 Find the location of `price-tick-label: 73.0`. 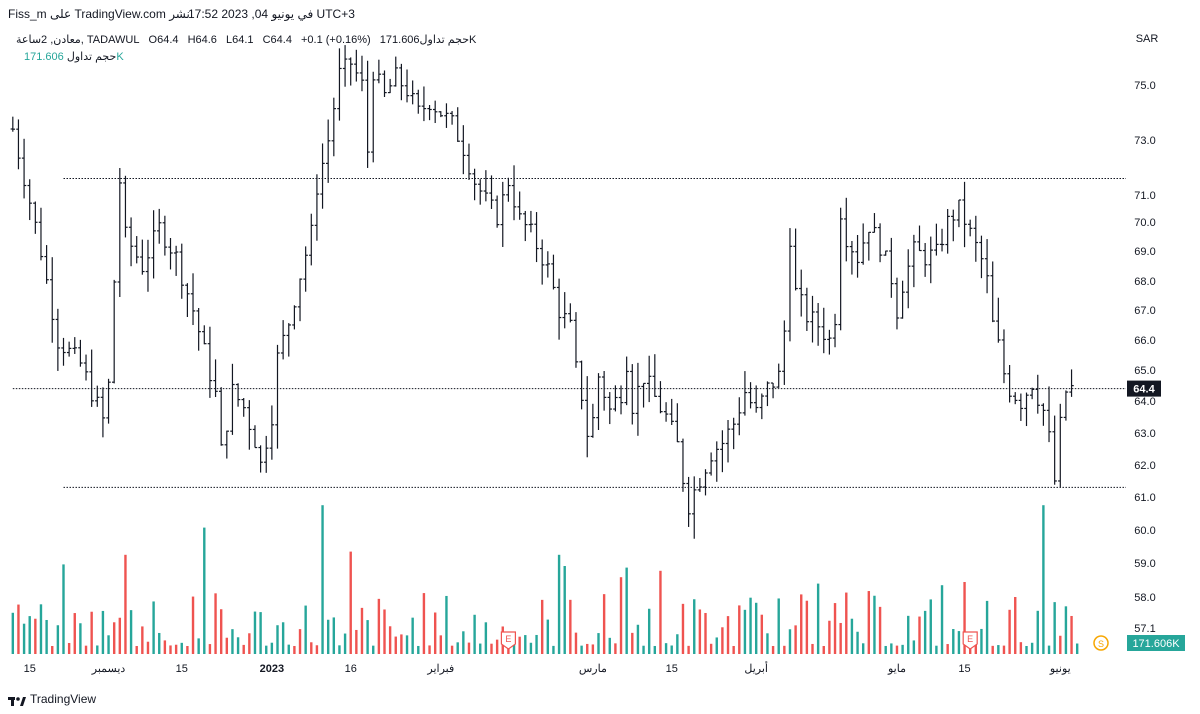

price-tick-label: 73.0 is located at coordinates (1144, 141).